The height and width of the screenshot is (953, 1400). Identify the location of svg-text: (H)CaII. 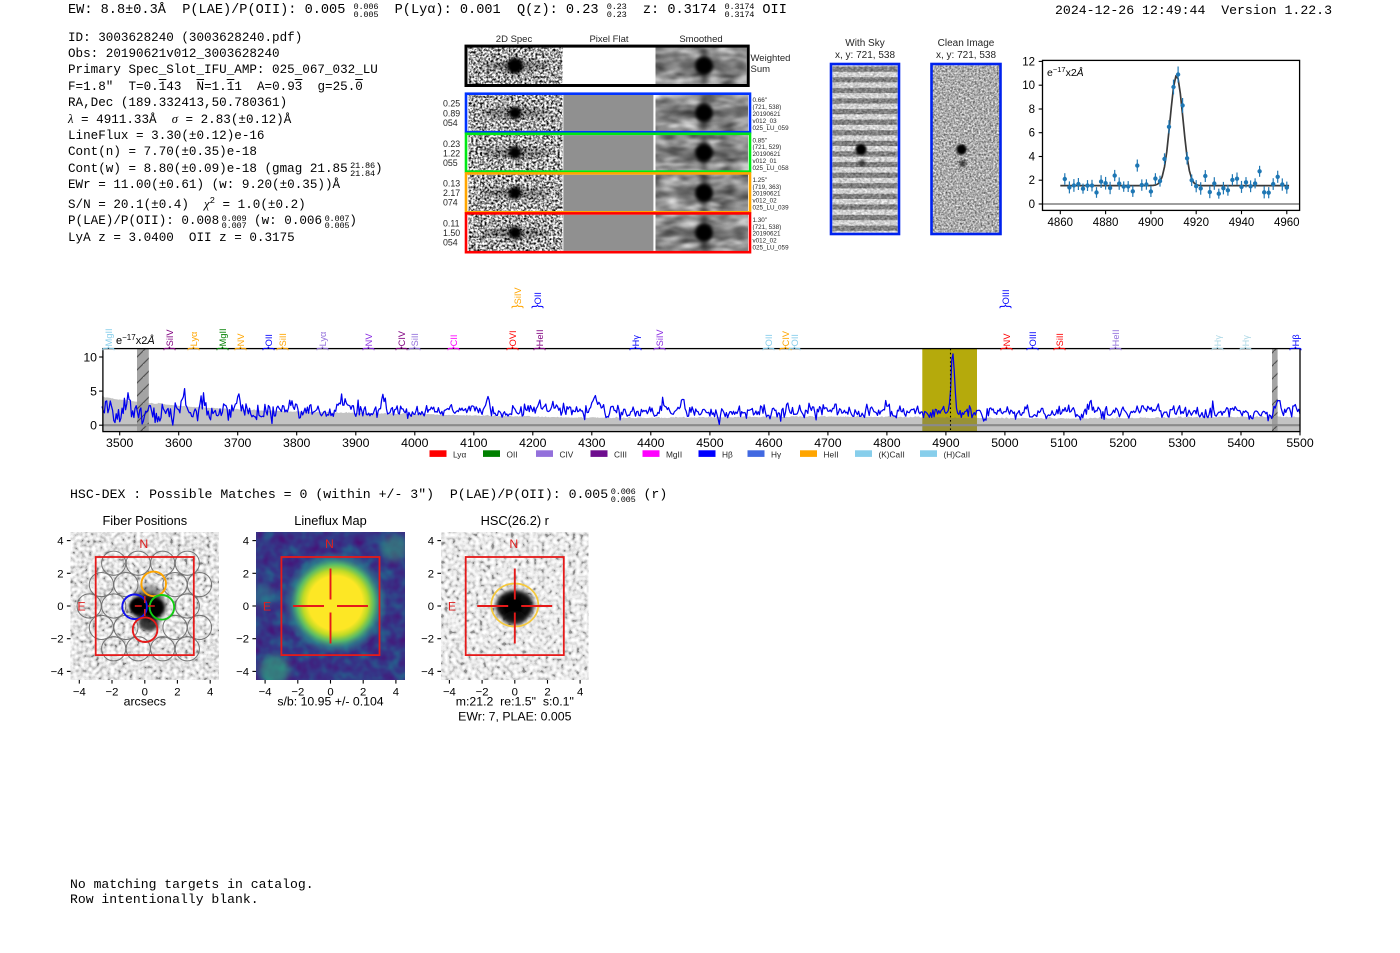
(957, 454).